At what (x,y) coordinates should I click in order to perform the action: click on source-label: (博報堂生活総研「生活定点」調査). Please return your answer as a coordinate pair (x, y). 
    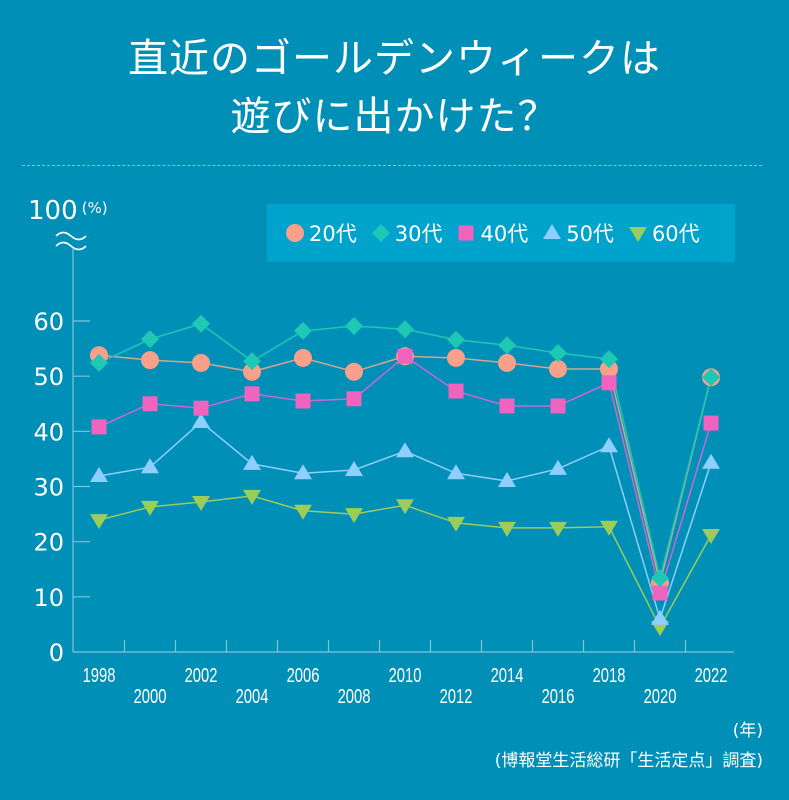
    Looking at the image, I should click on (628, 761).